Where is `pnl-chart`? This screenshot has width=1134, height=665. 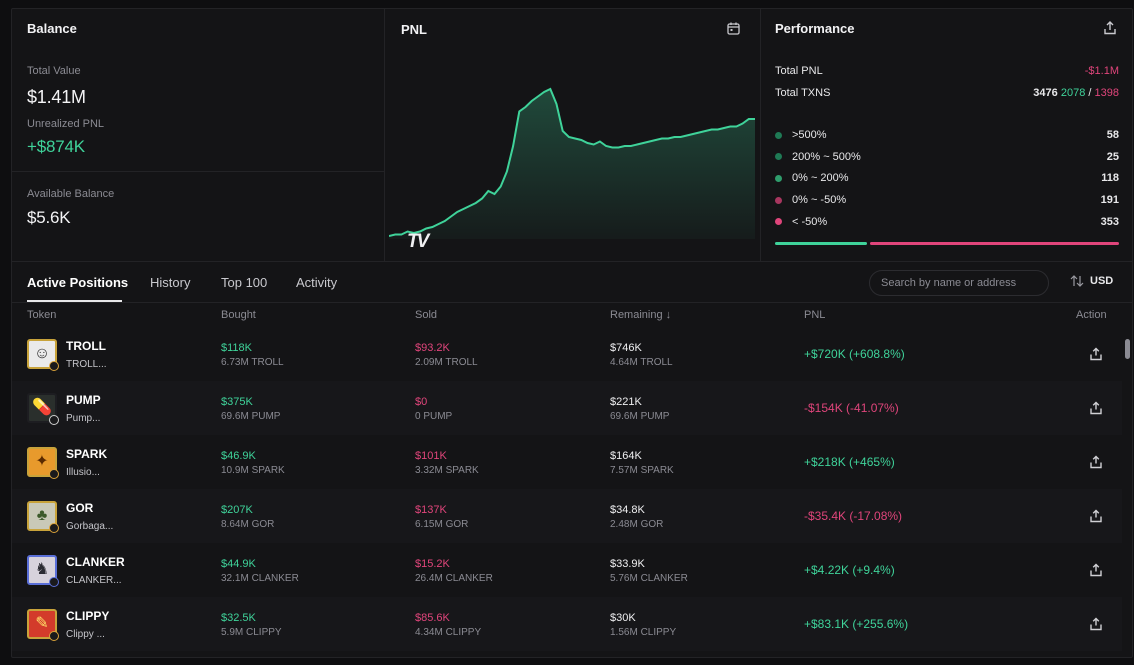 pnl-chart is located at coordinates (572, 159).